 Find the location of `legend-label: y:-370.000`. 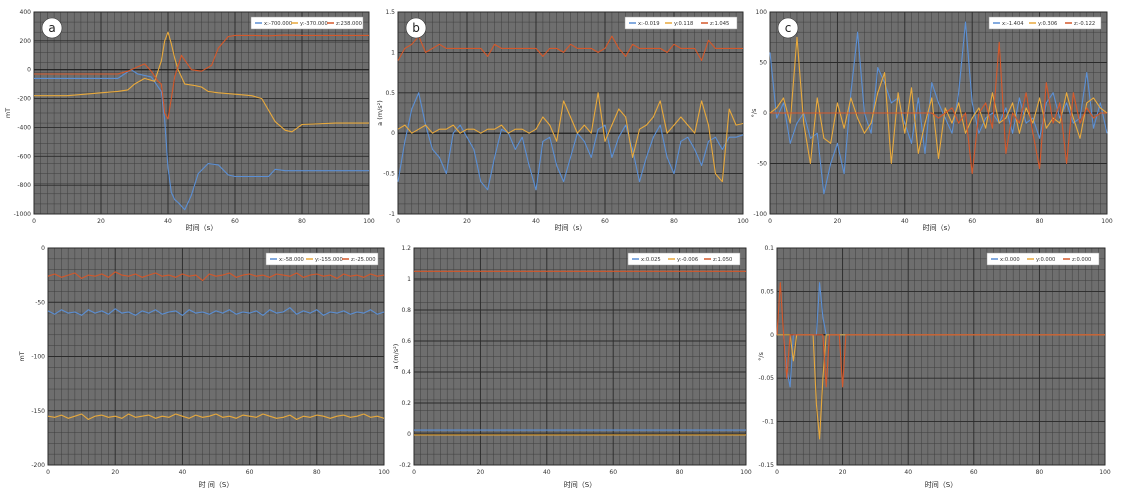

legend-label: y:-370.000 is located at coordinates (314, 24).